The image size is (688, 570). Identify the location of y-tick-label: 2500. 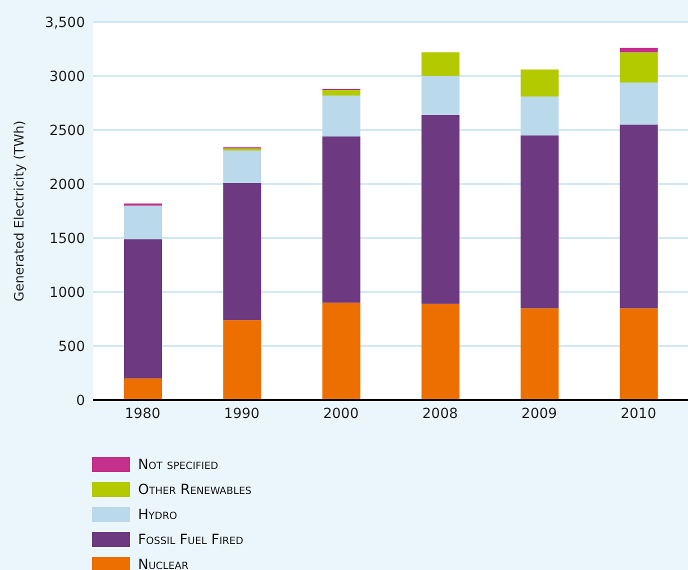
(67, 130).